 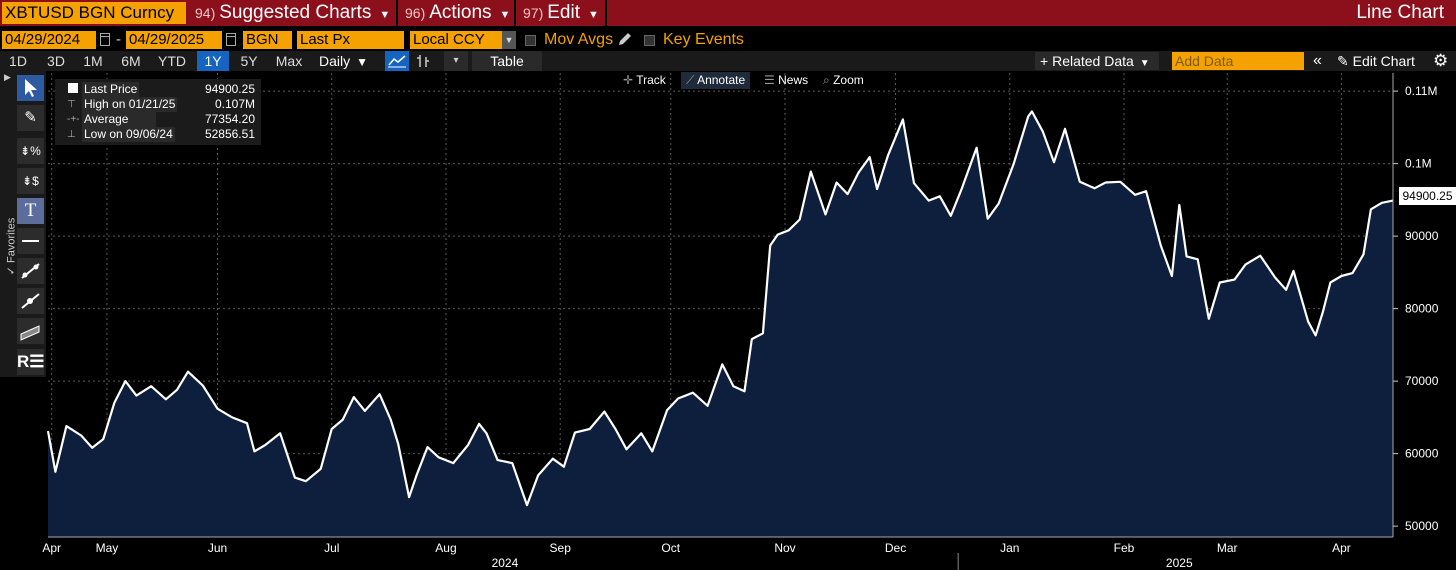 What do you see at coordinates (93, 61) in the screenshot?
I see `range-1m: 1M` at bounding box center [93, 61].